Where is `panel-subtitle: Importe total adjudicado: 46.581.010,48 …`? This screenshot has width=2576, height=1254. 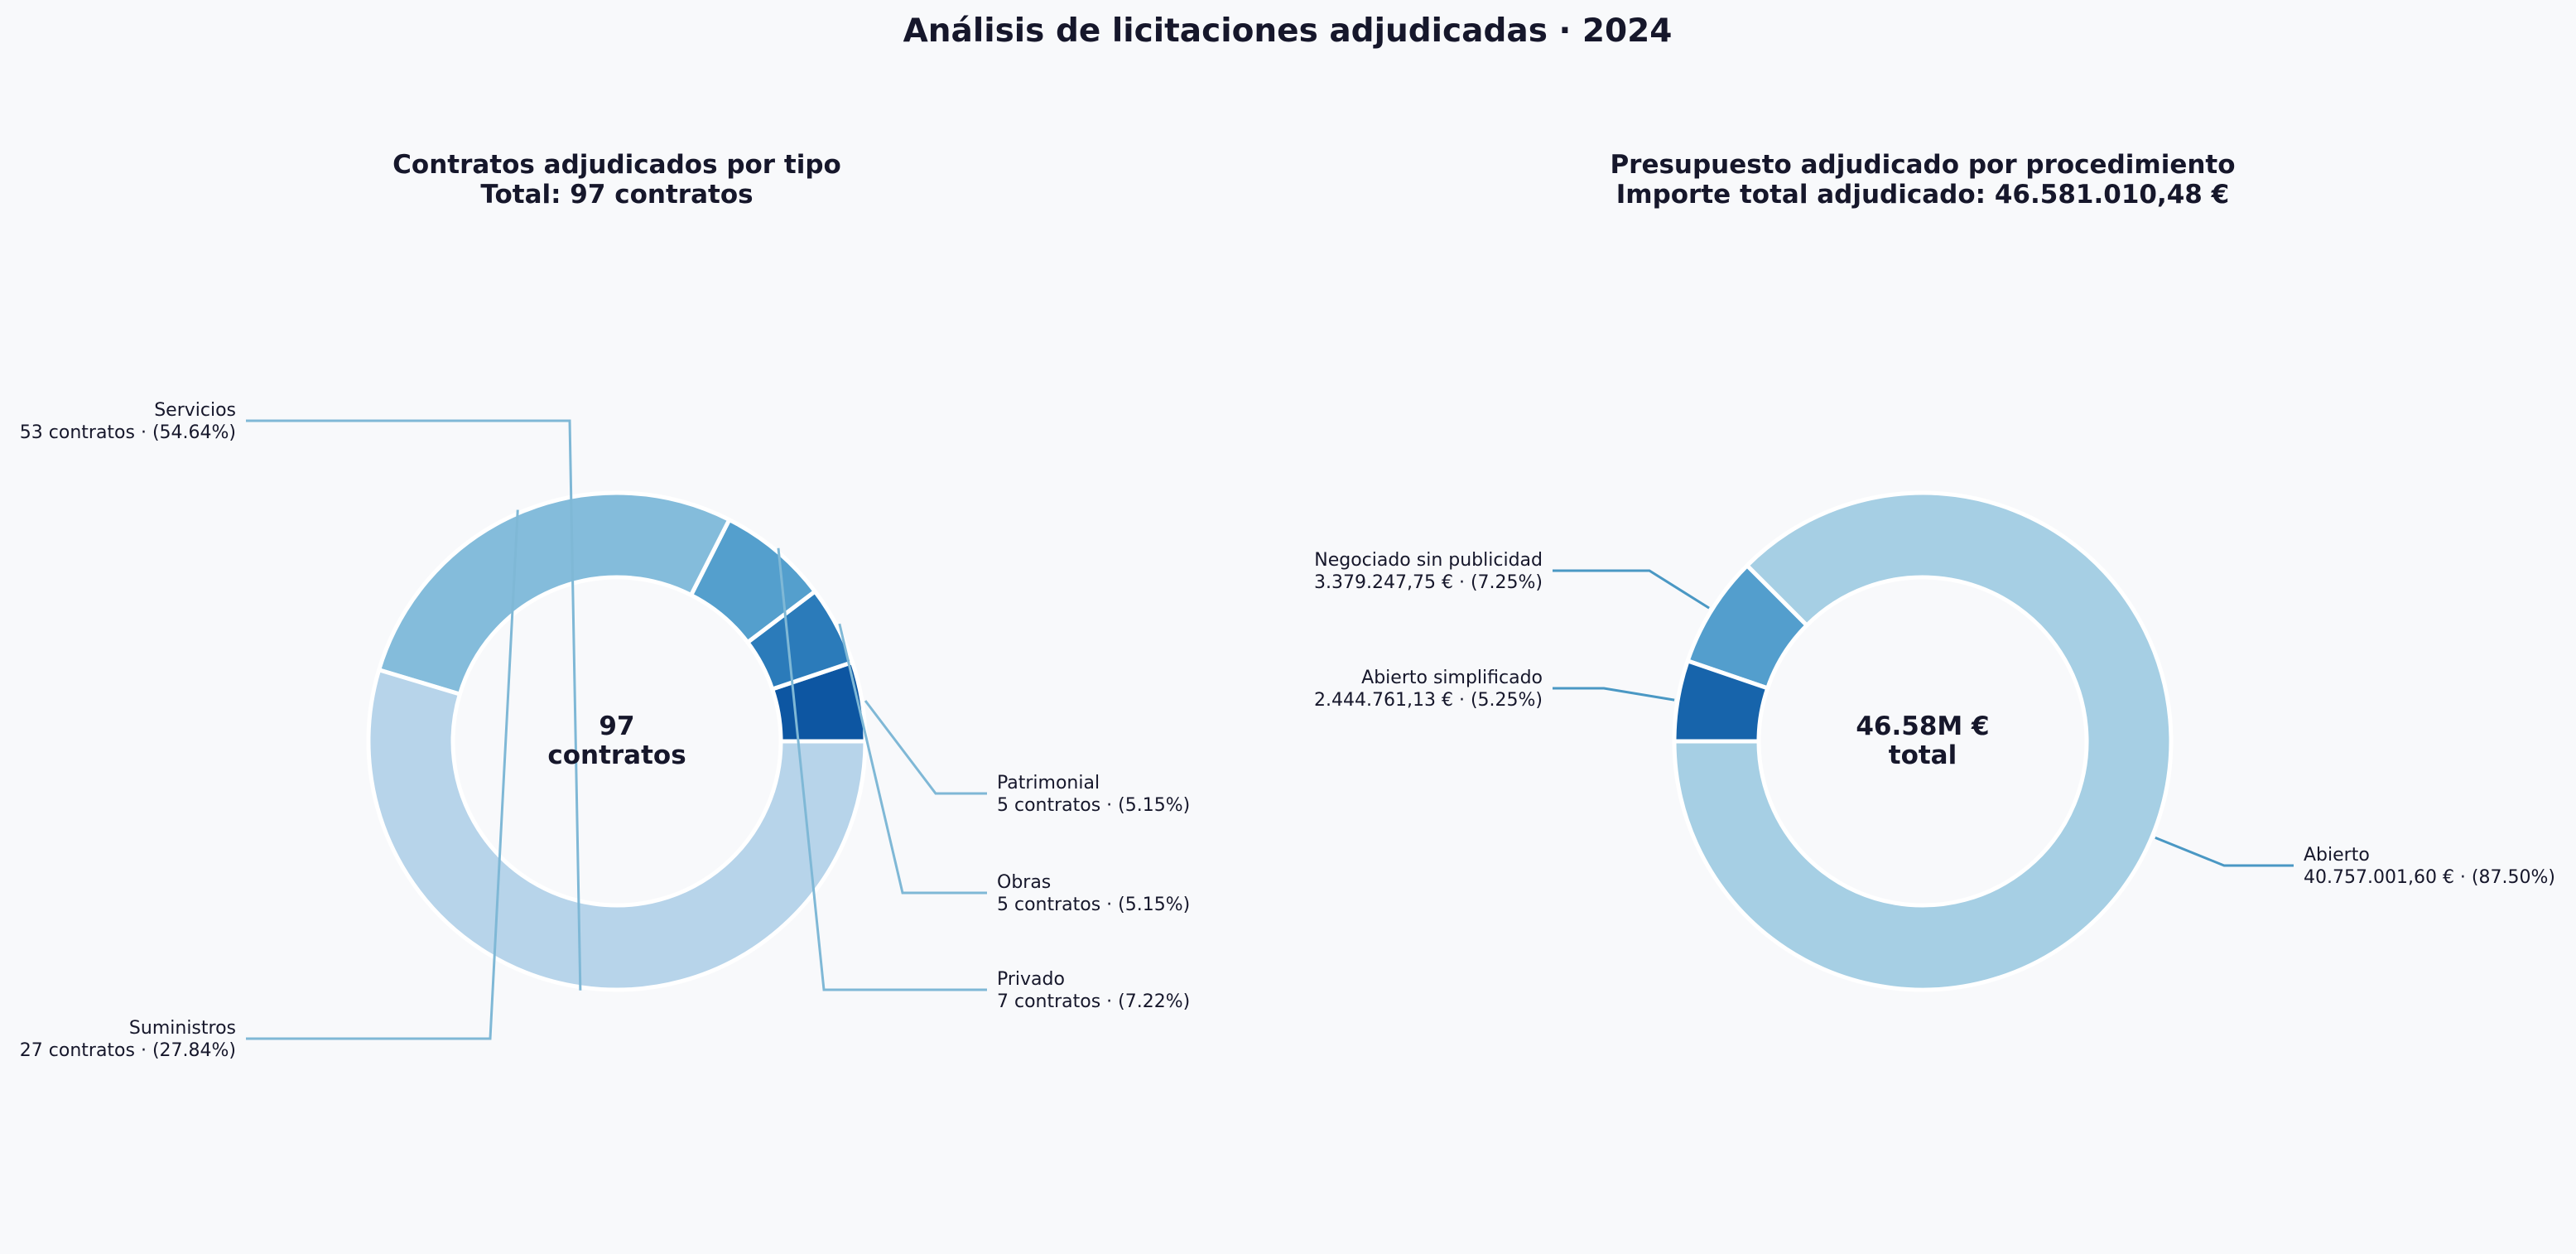
panel-subtitle: Importe total adjudicado: 46.581.010,48 … is located at coordinates (1923, 195).